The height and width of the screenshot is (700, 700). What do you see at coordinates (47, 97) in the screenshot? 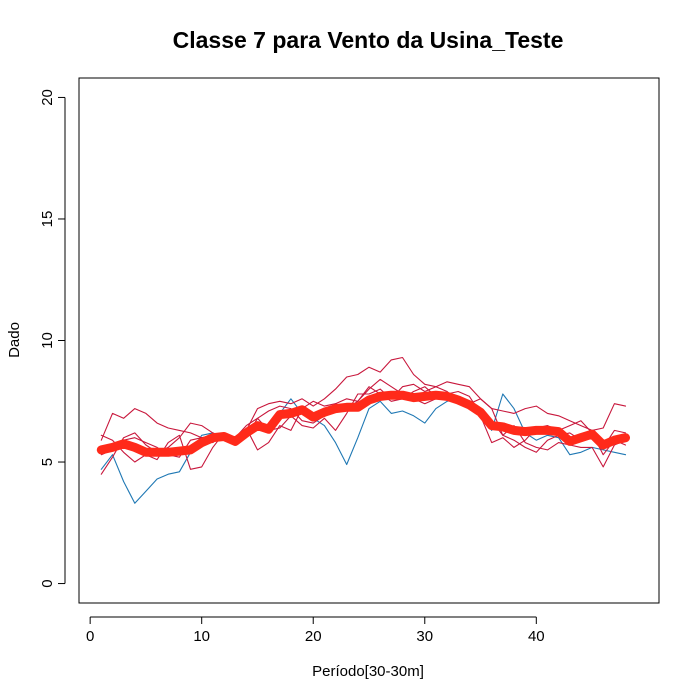
I see `y-tick-label: 20` at bounding box center [47, 97].